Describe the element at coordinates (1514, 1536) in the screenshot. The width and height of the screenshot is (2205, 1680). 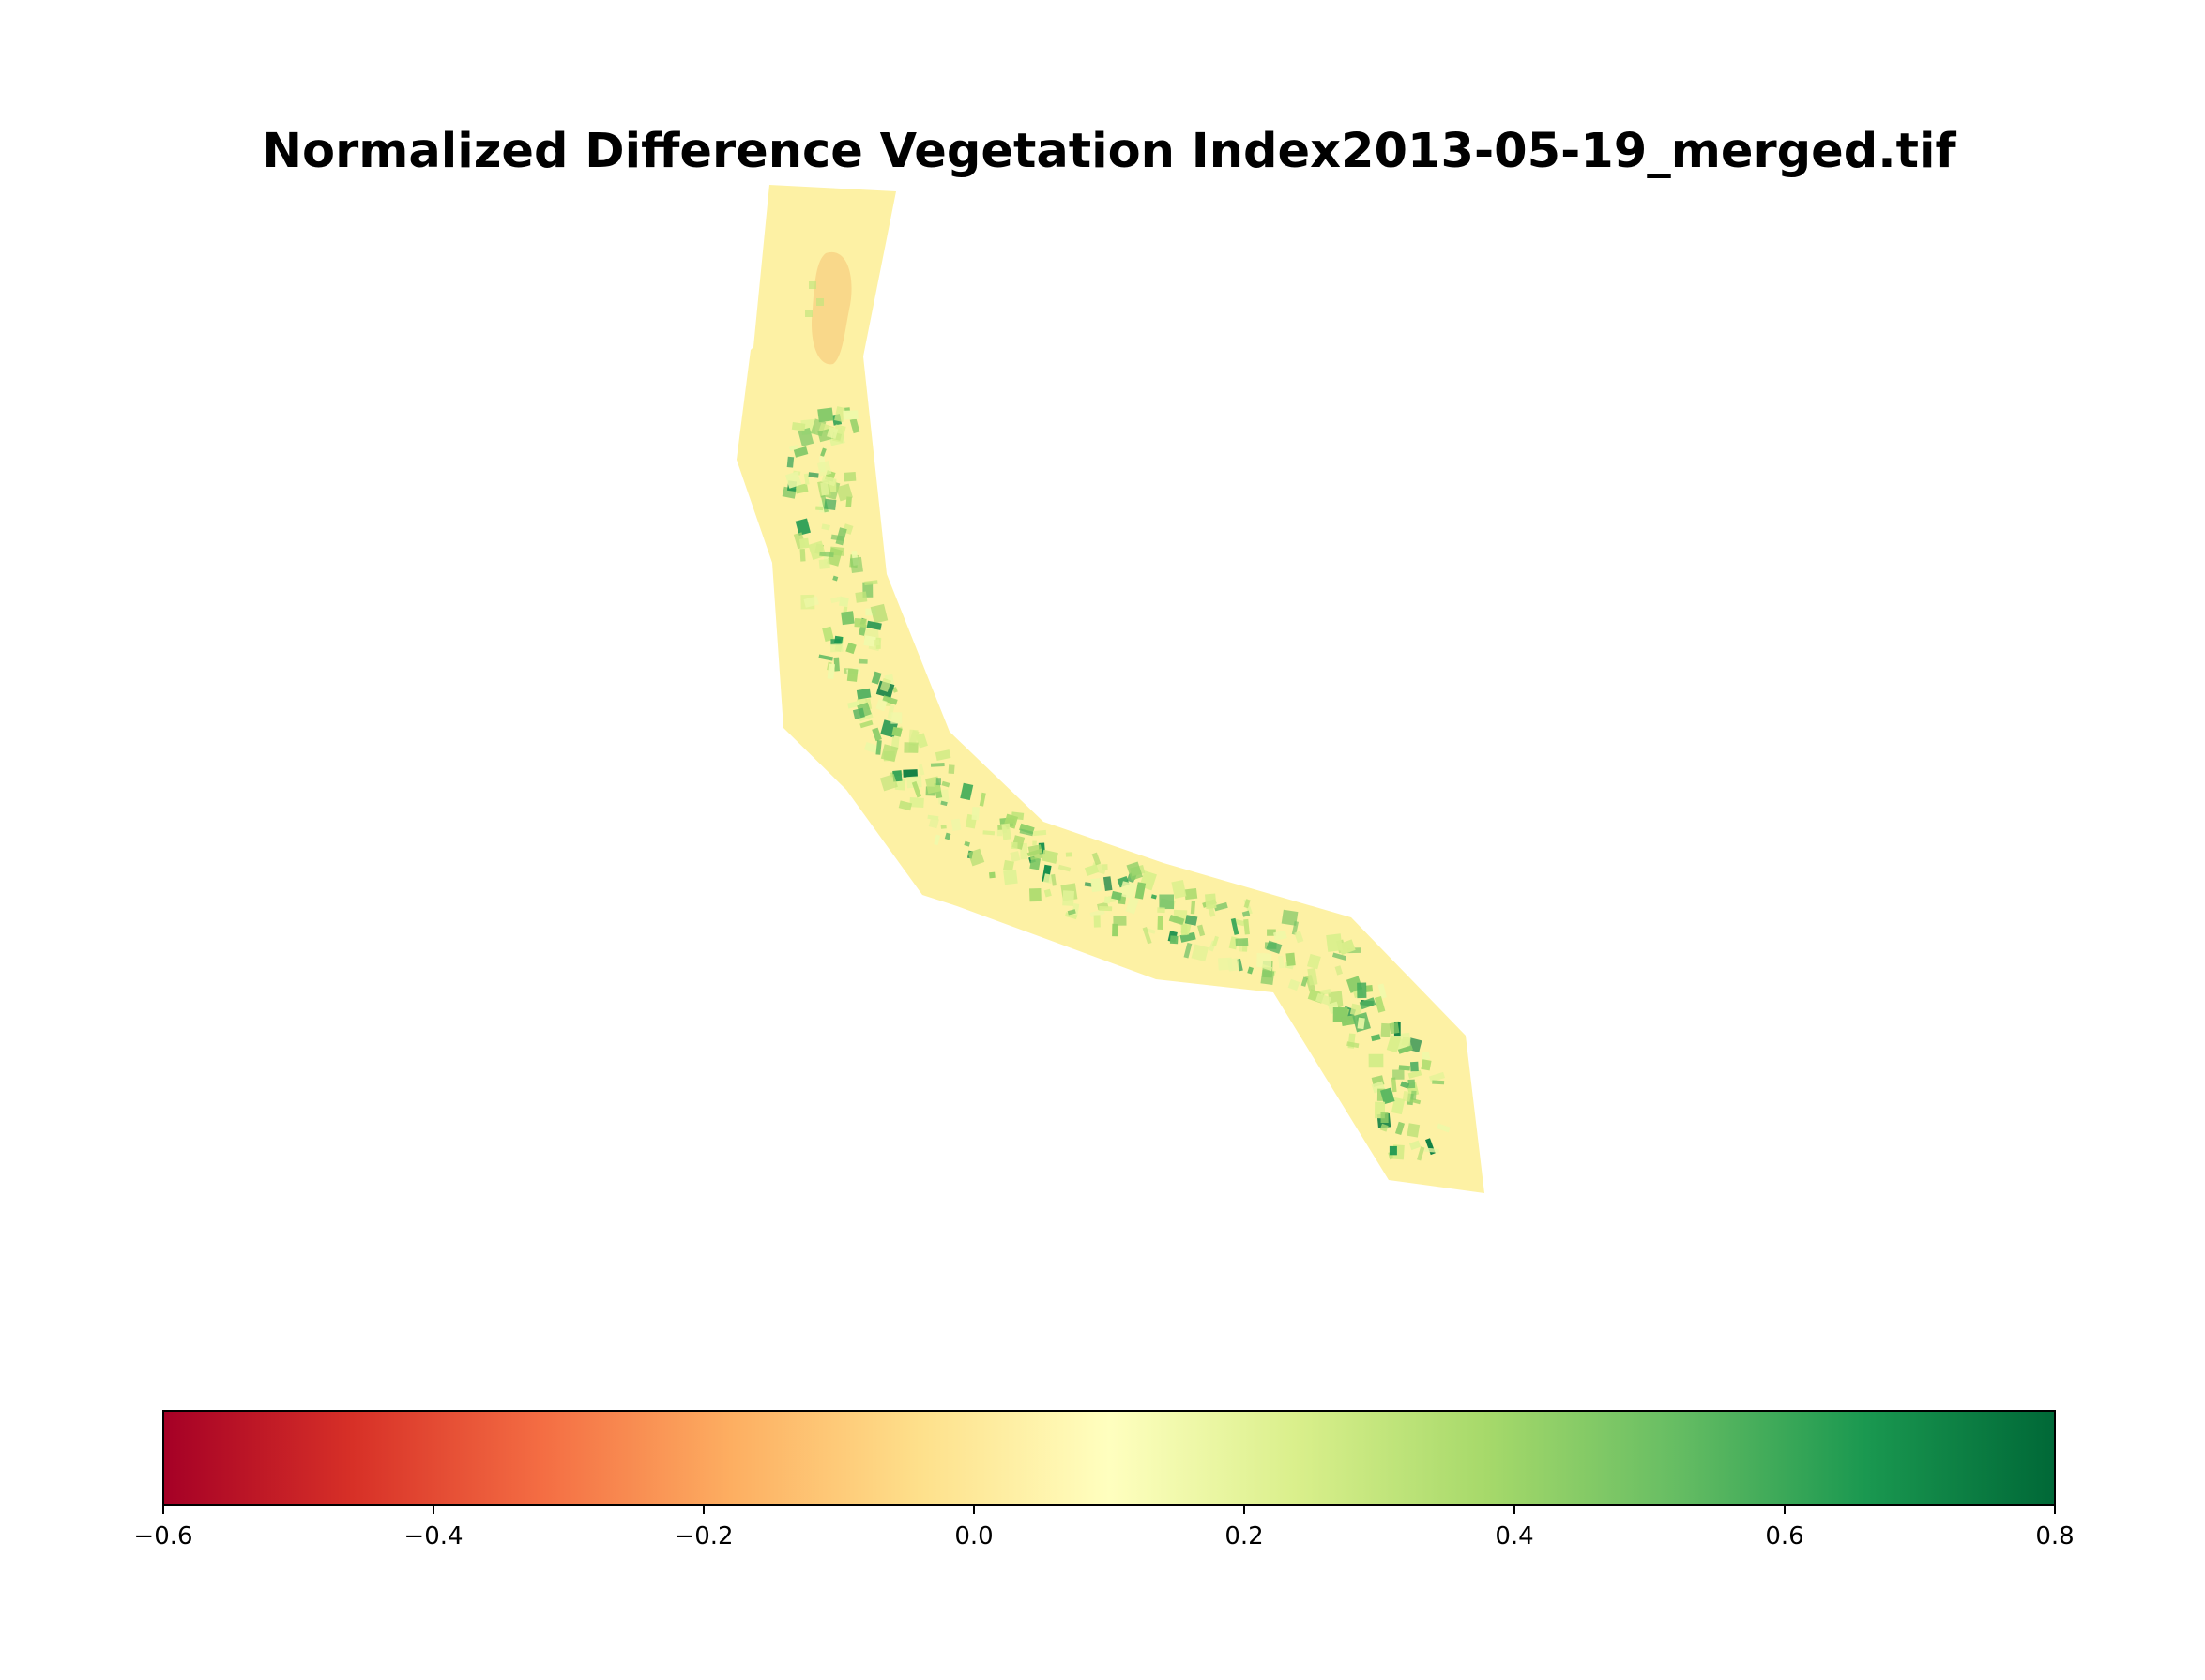
I see `colorbar-tick-label: 0.4` at that location.